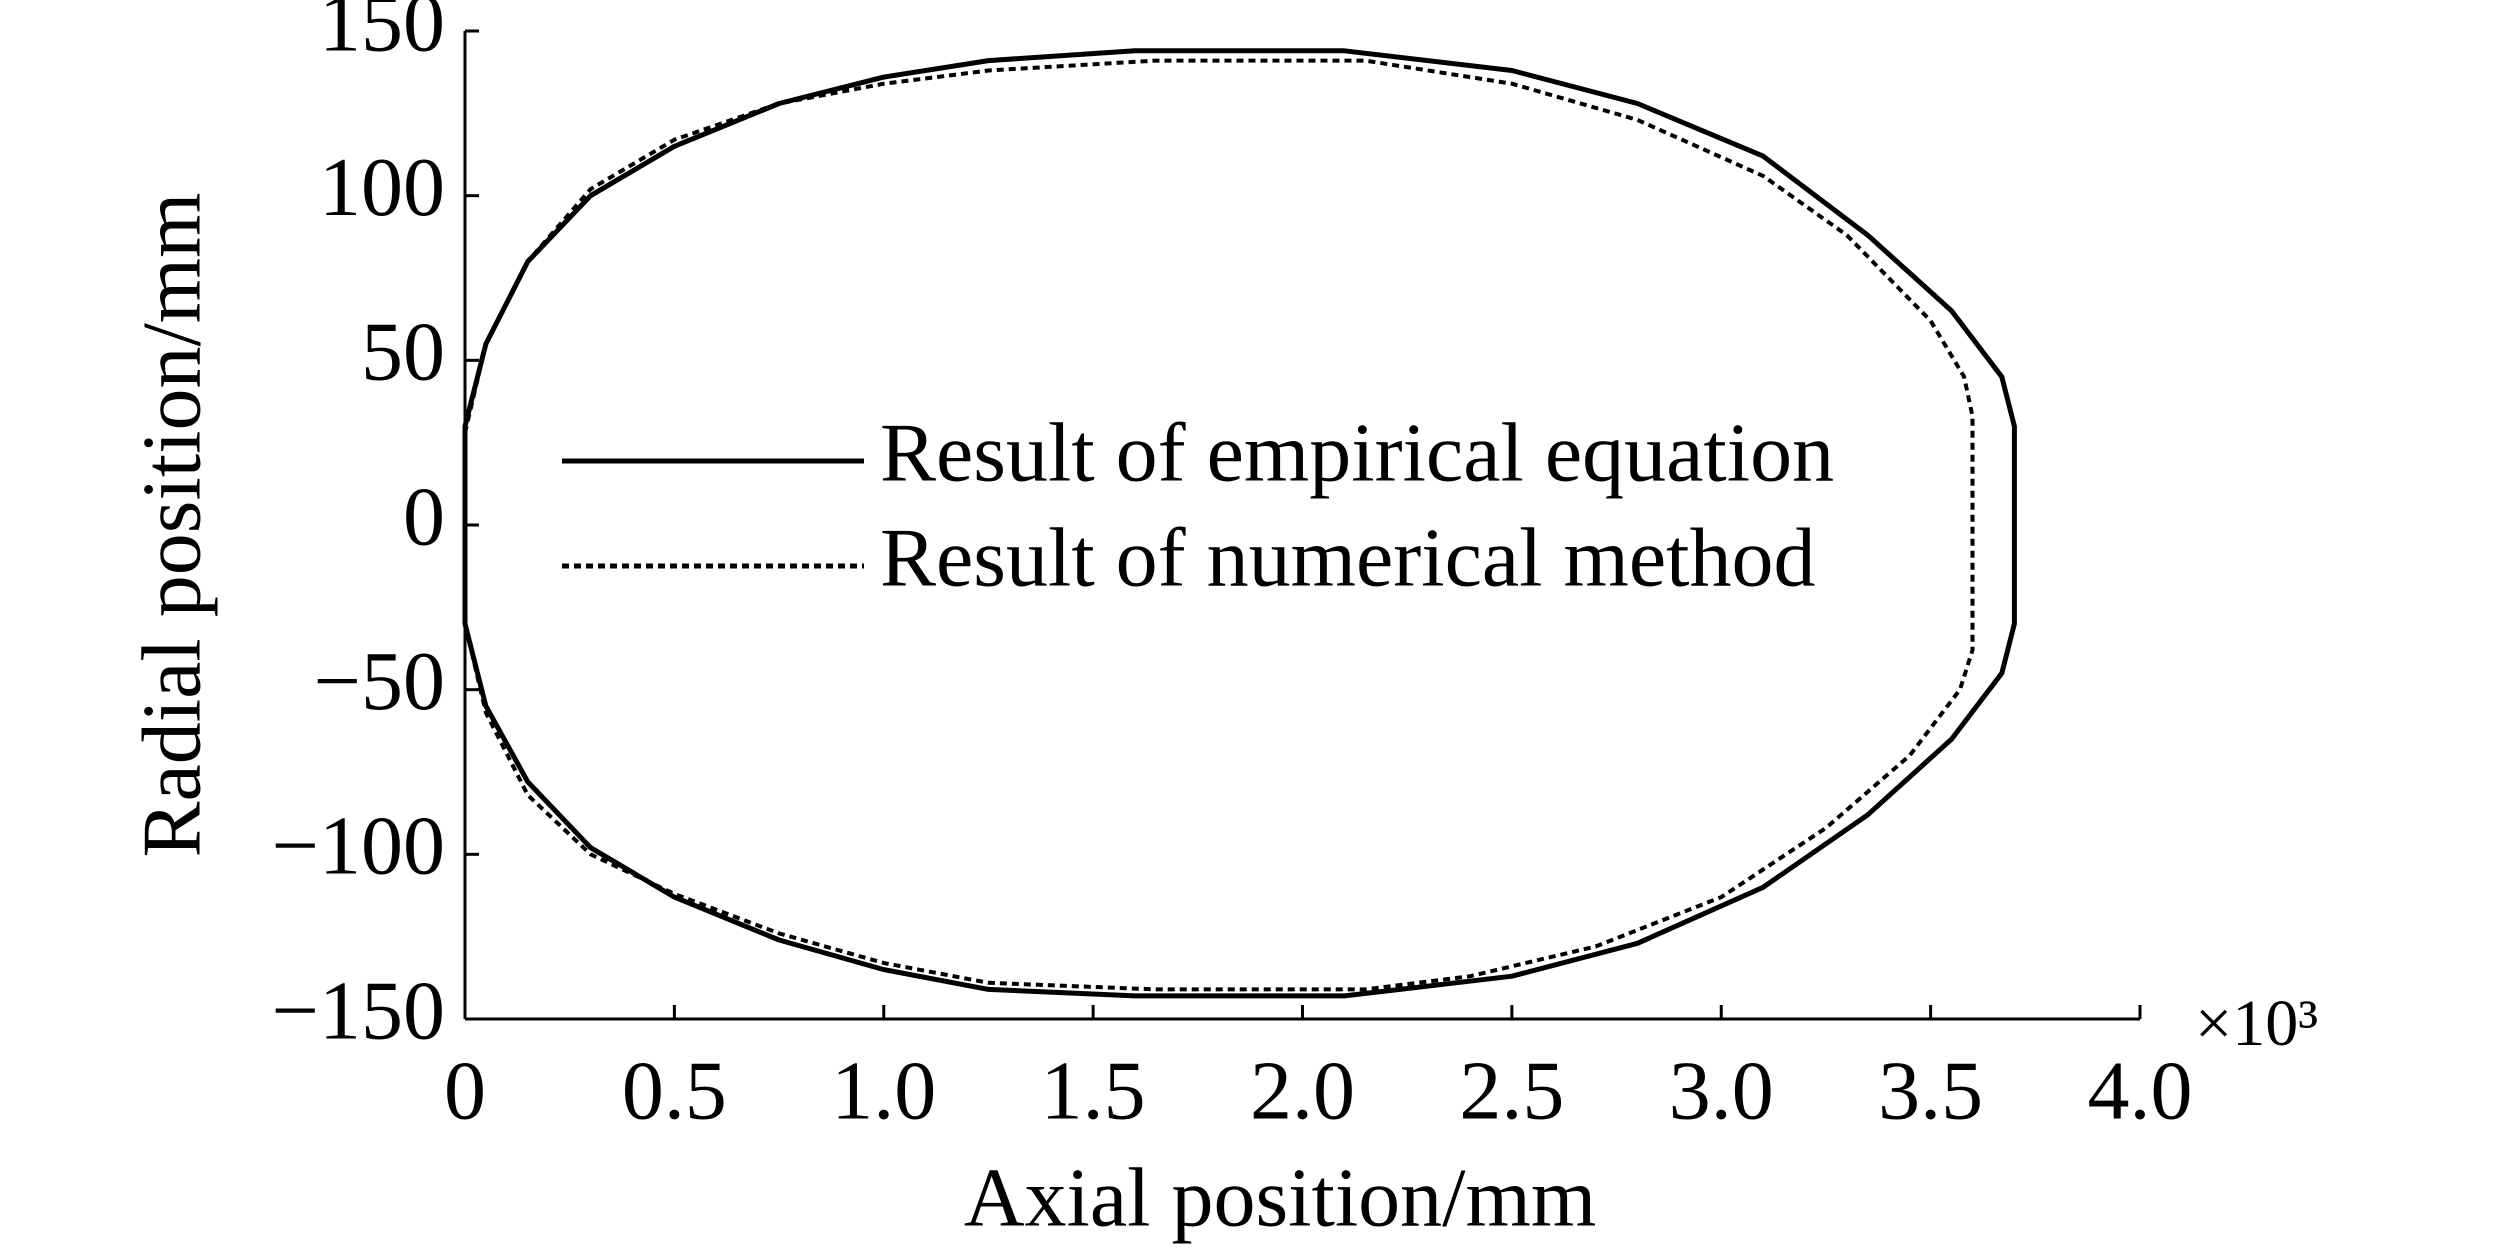 The image size is (2520, 1260). I want to click on x-multiplier: ×10³, so click(2256, 1023).